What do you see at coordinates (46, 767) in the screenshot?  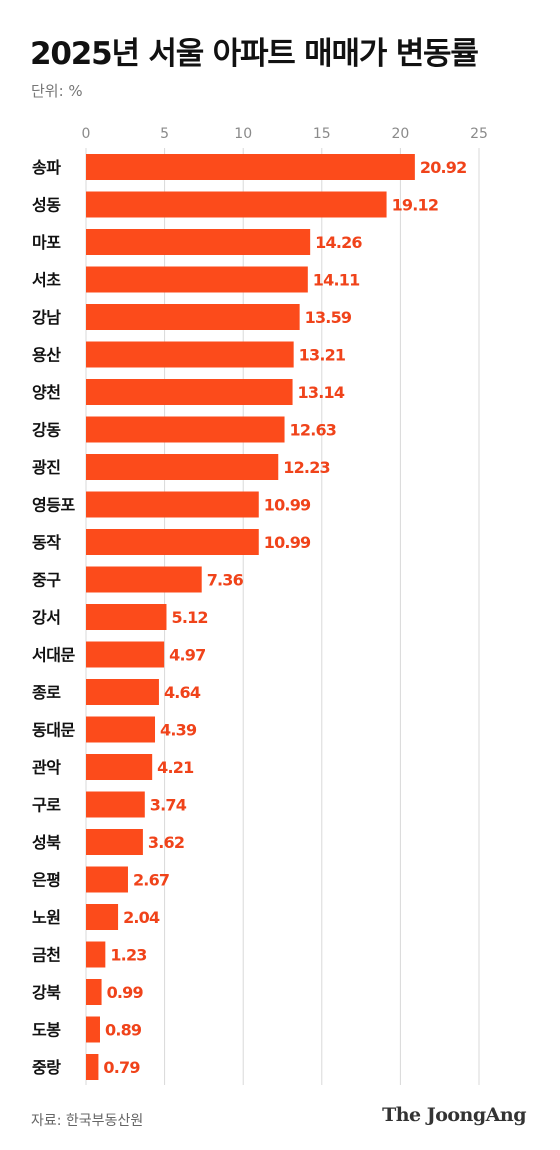 I see `category-label: 관악` at bounding box center [46, 767].